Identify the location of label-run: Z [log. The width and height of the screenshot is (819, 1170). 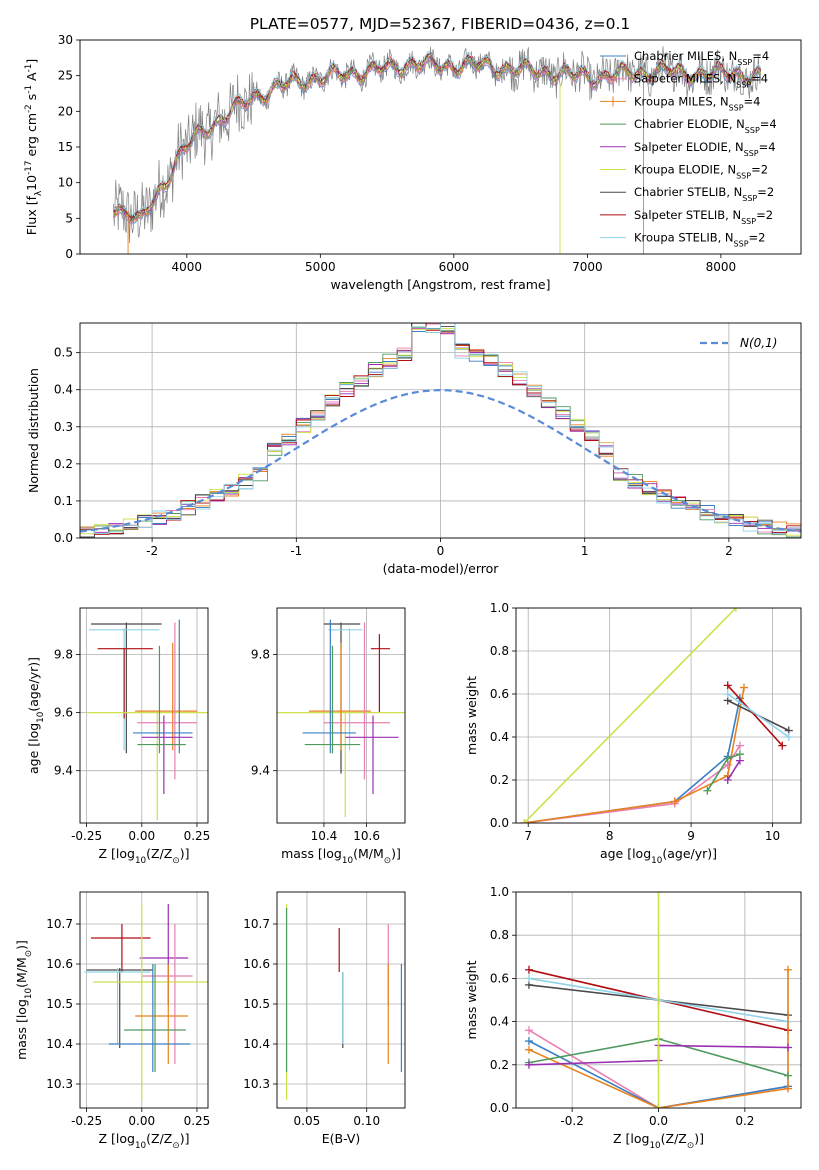
(116, 1138).